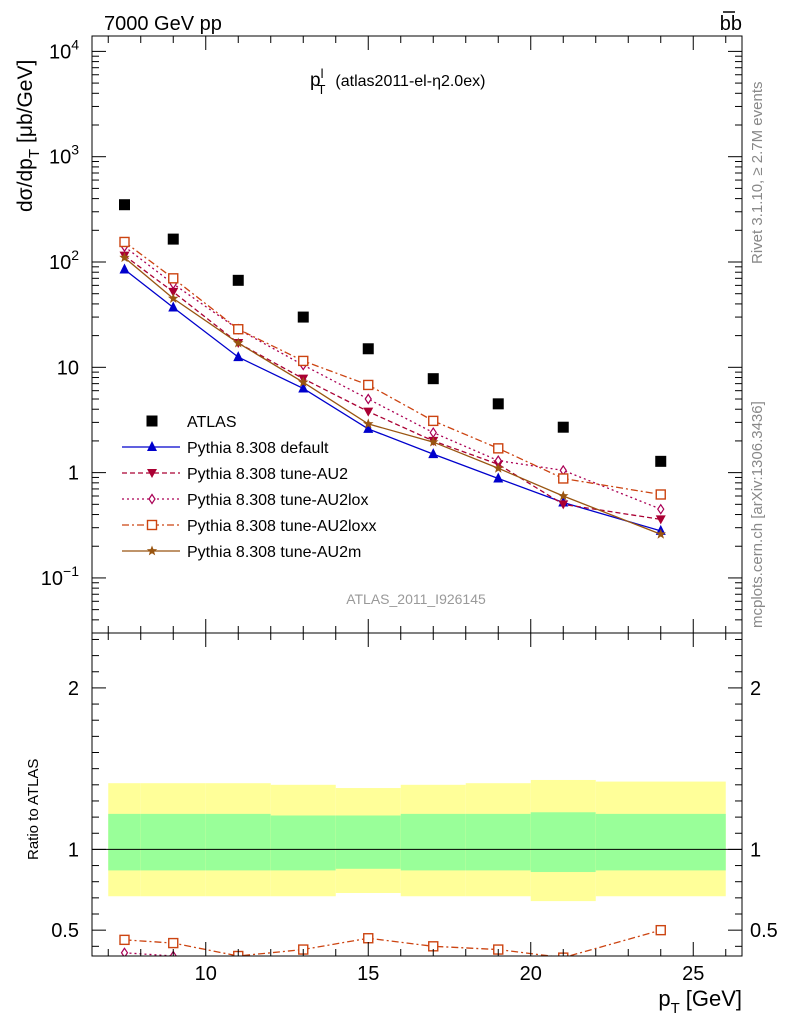  I want to click on analysis-label: ATLAS_2011_I926145, so click(416, 599).